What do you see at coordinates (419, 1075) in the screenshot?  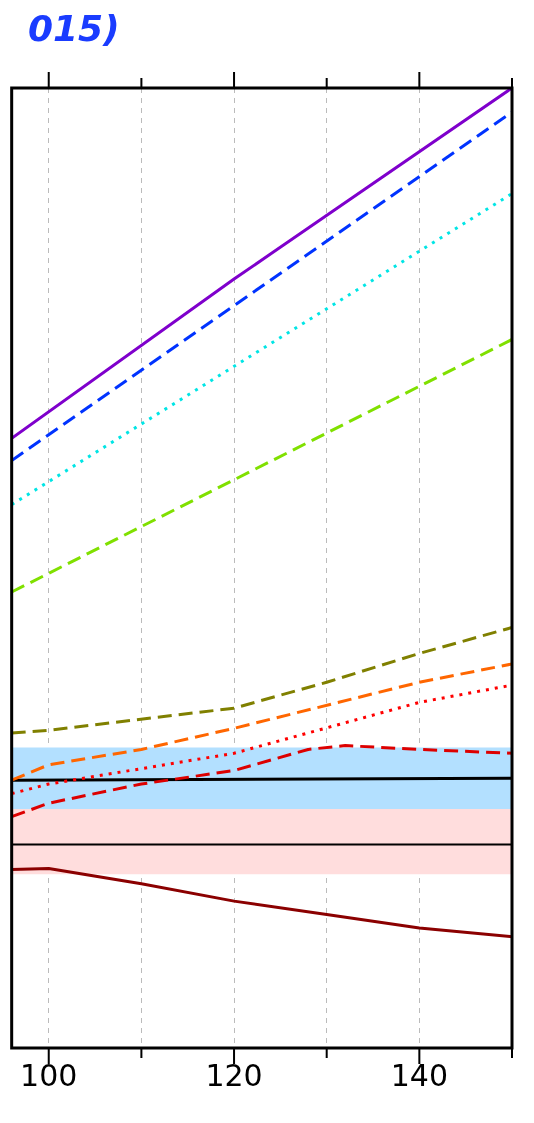 I see `x-tick-label: 140` at bounding box center [419, 1075].